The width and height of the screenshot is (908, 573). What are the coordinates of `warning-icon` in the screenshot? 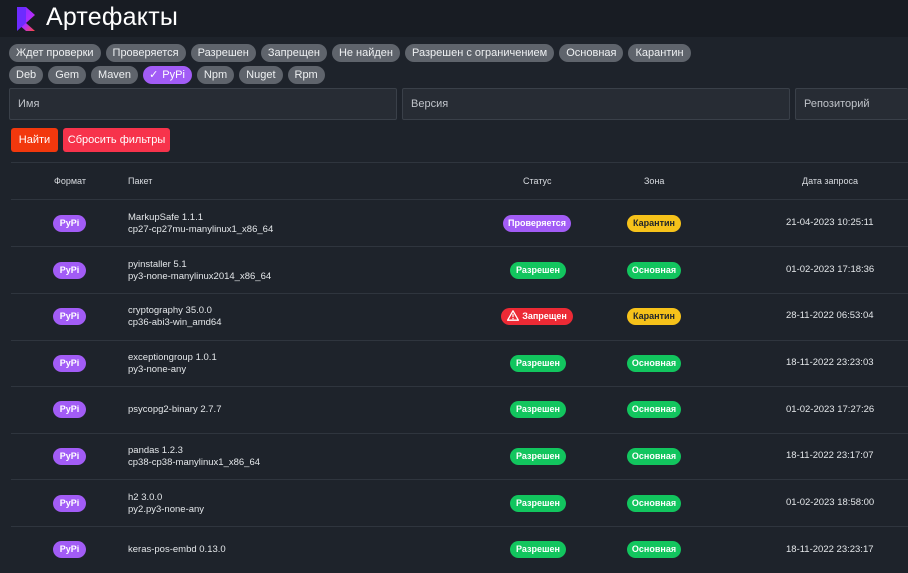 It's located at (513, 315).